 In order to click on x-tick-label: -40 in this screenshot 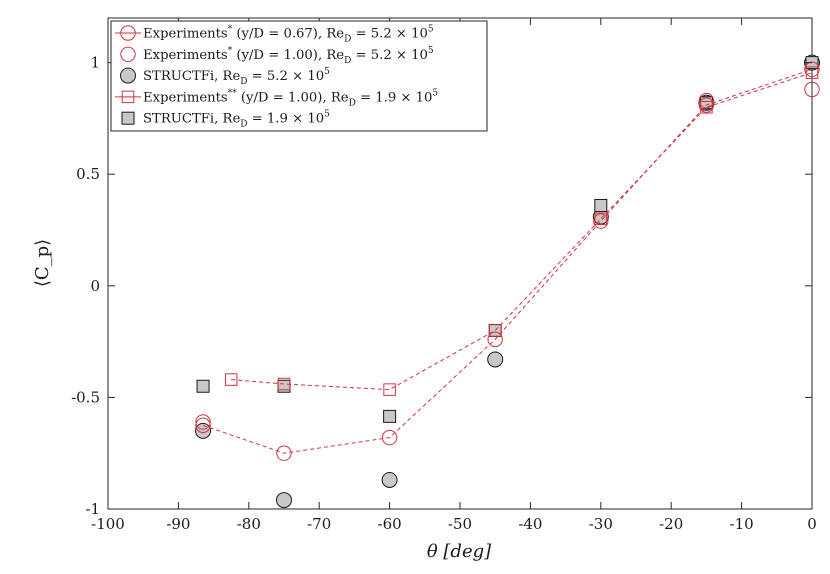, I will do `click(530, 524)`.